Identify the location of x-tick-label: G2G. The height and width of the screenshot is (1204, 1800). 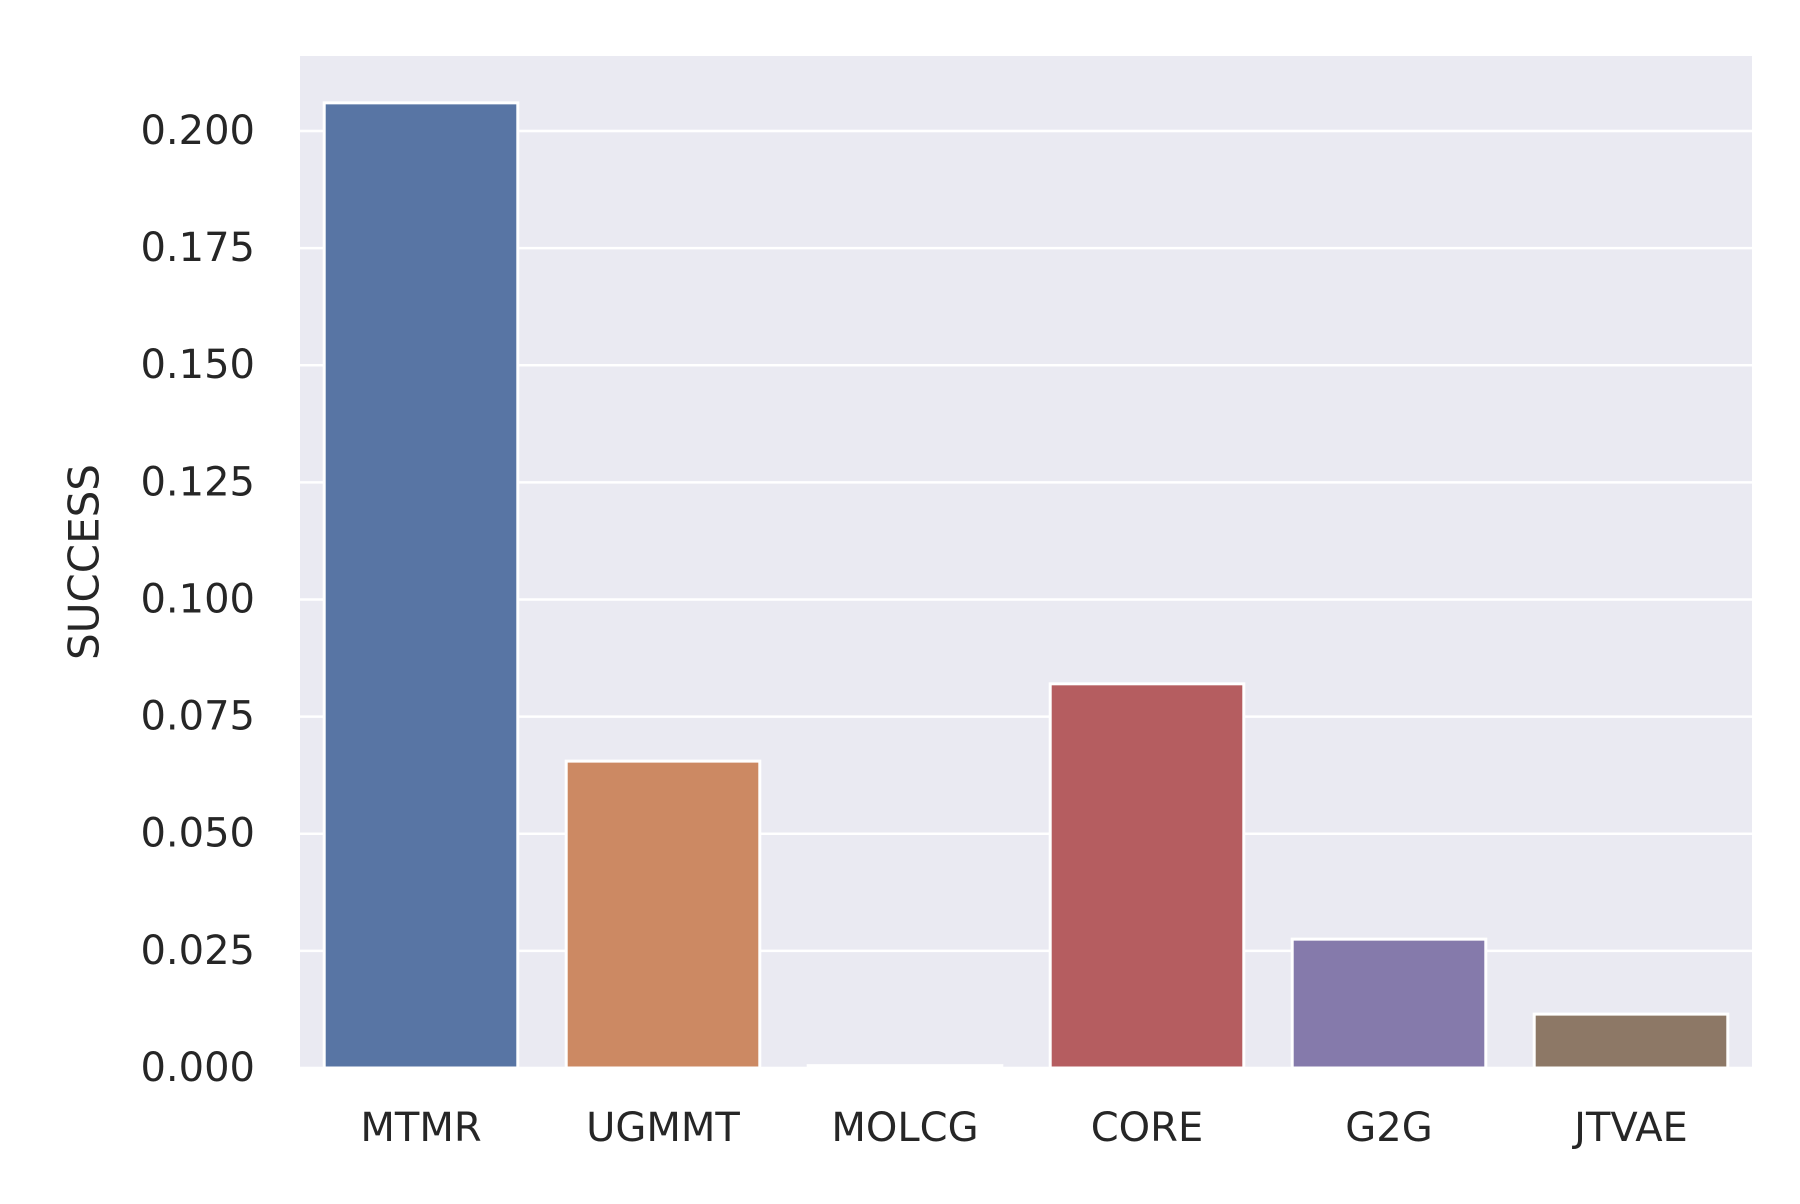
(1388, 1128).